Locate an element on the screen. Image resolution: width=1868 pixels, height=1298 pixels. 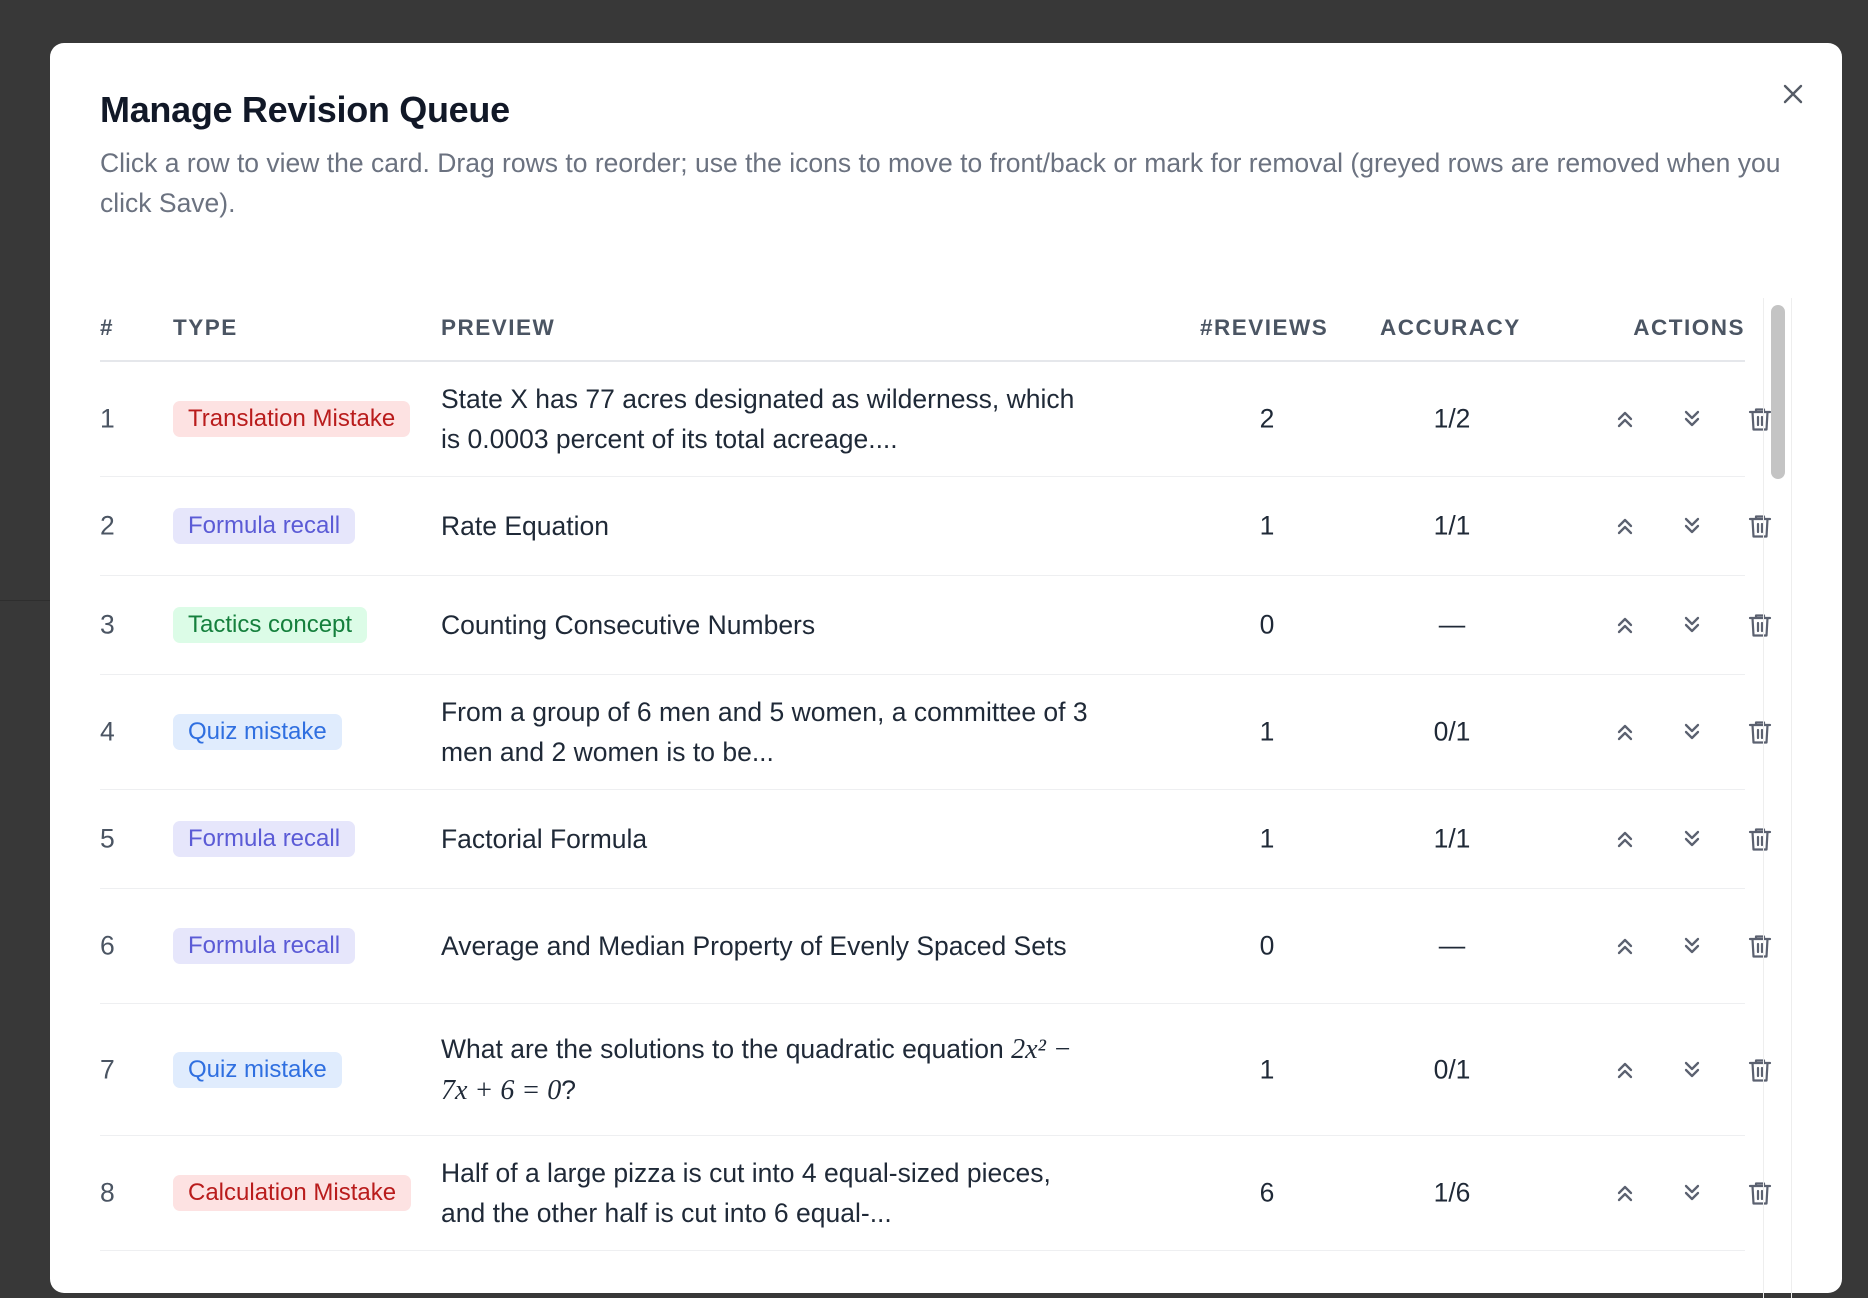
row-number: 5 is located at coordinates (107, 838).